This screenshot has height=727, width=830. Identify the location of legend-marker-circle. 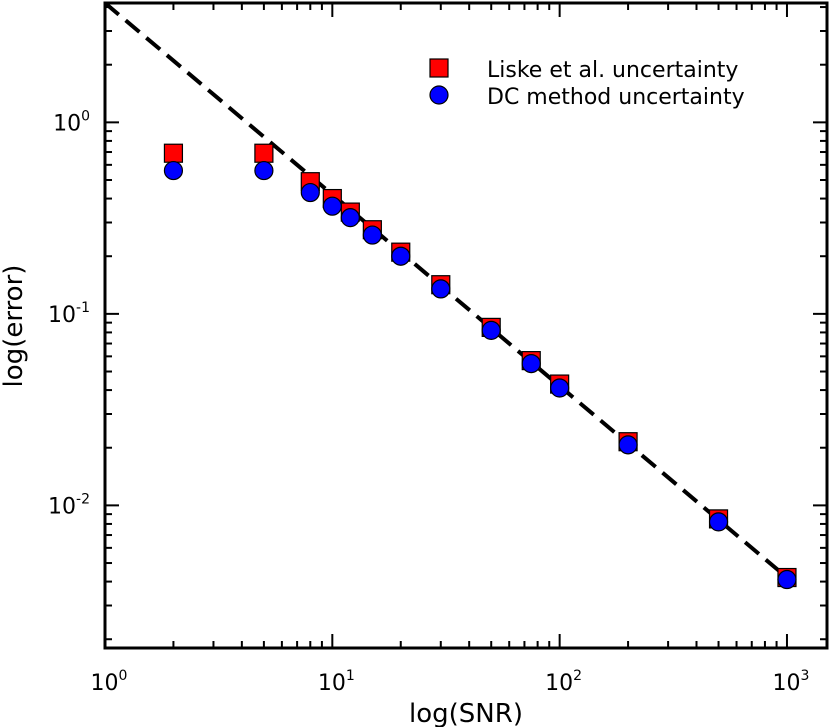
(439, 95).